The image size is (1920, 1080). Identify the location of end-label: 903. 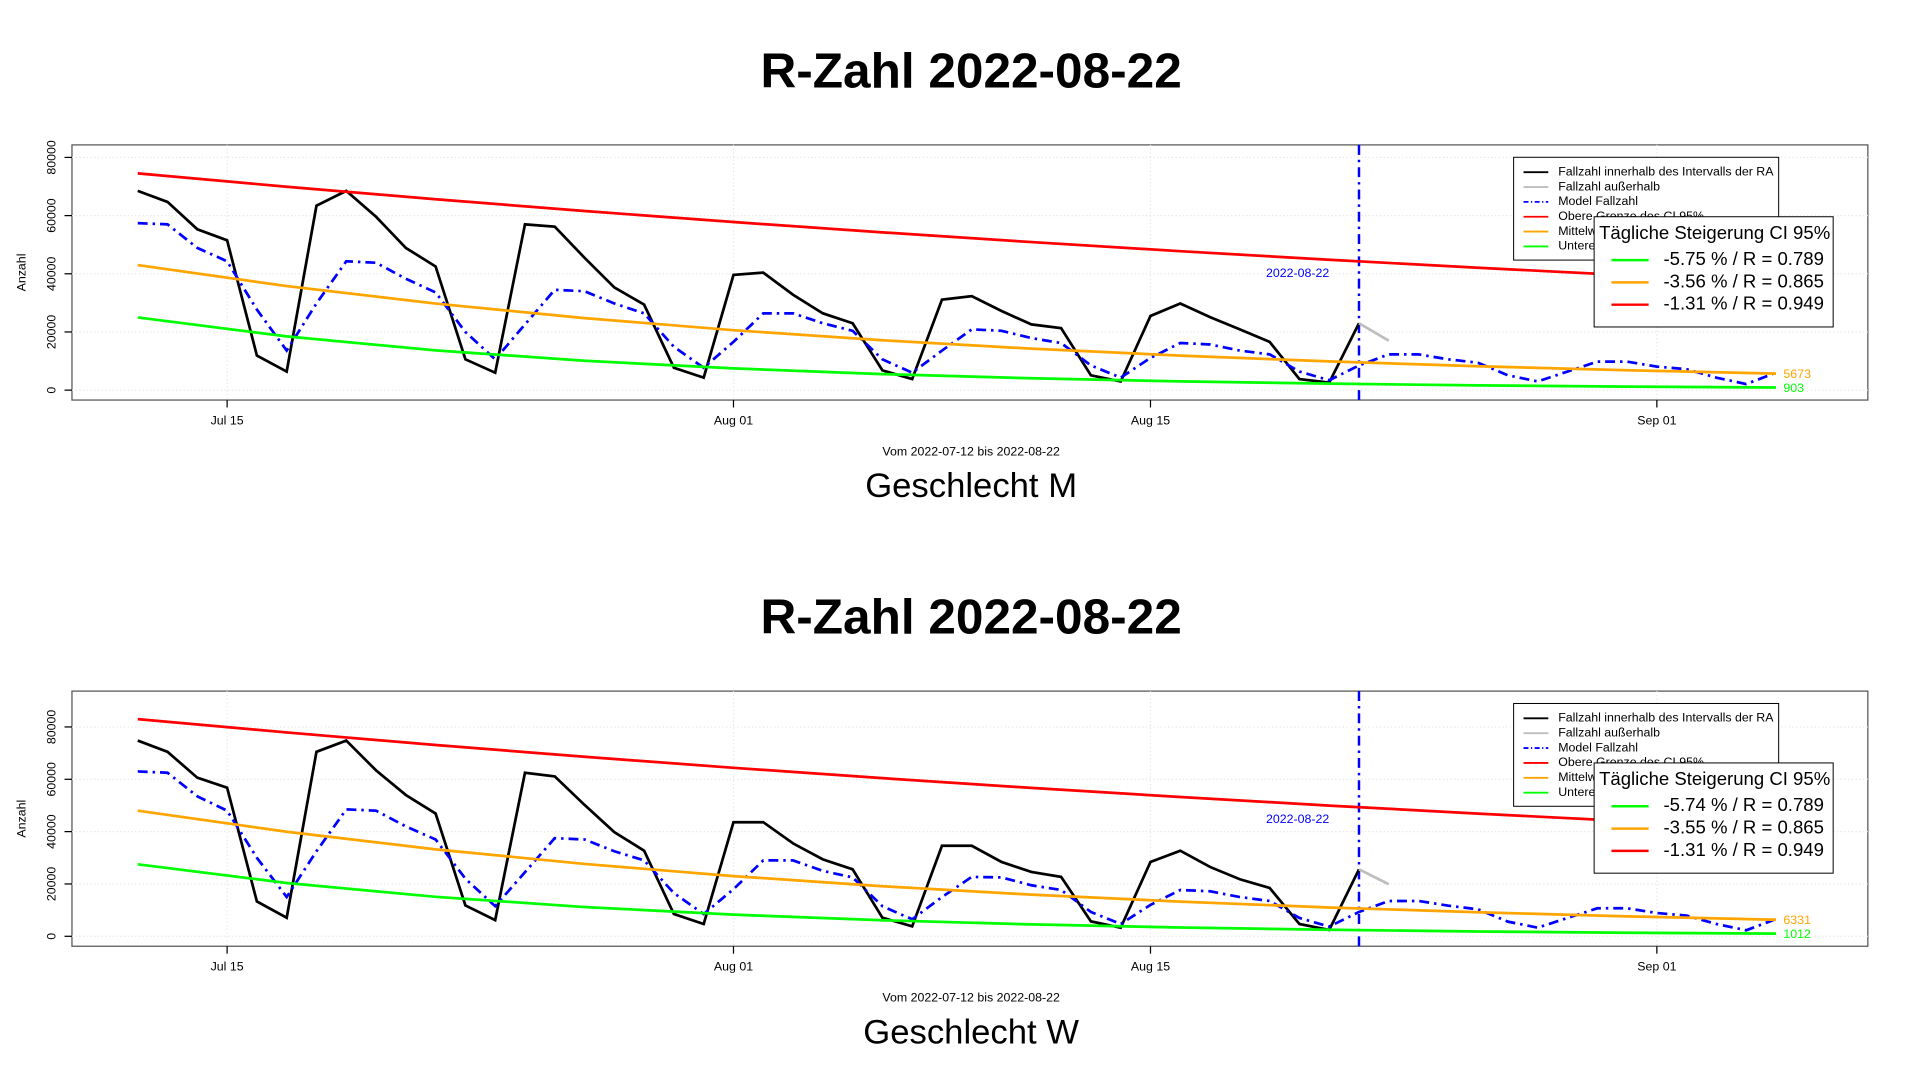
(1793, 388).